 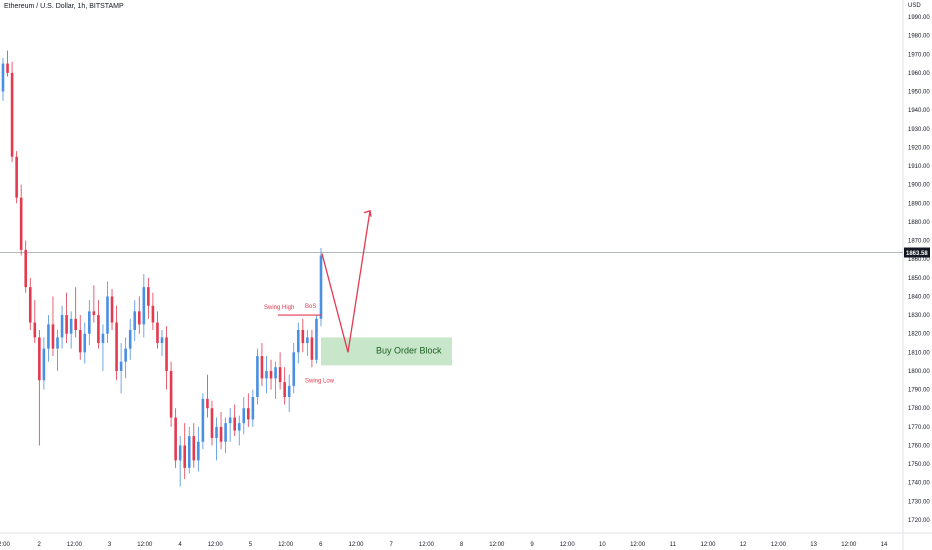 I want to click on y-tick-label: 1800.00, so click(x=919, y=372).